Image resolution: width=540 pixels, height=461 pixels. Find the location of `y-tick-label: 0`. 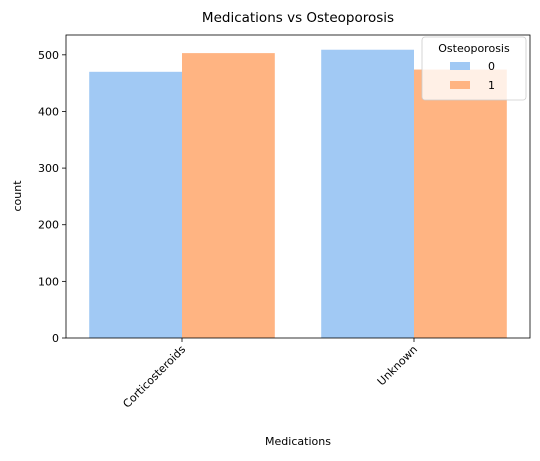

y-tick-label: 0 is located at coordinates (55, 338).